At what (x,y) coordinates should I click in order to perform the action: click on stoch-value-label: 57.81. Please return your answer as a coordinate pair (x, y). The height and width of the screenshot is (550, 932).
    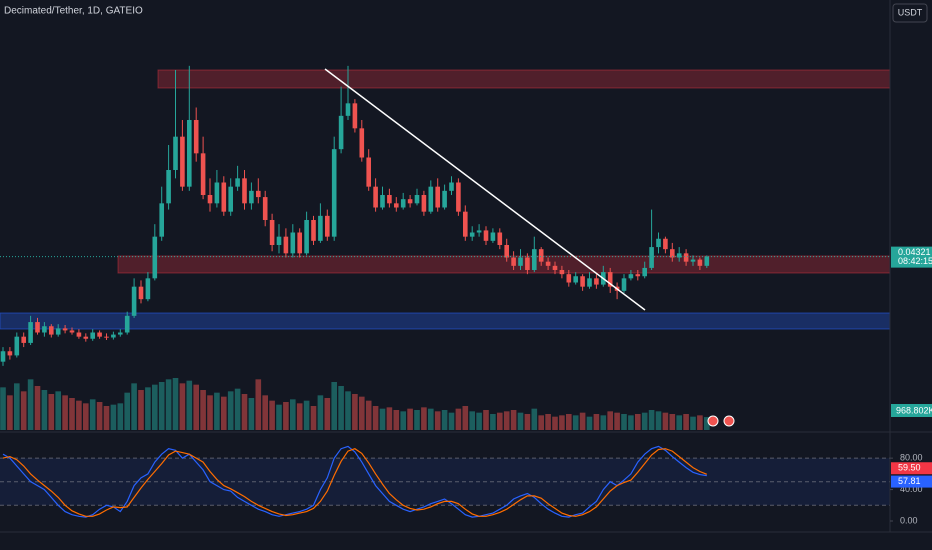
    Looking at the image, I should click on (909, 481).